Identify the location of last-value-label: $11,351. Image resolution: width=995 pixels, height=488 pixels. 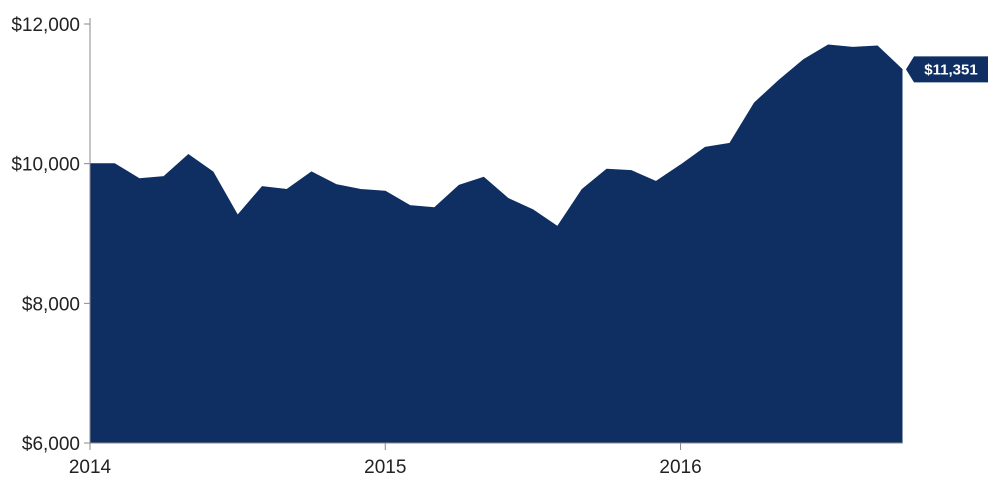
(950, 69).